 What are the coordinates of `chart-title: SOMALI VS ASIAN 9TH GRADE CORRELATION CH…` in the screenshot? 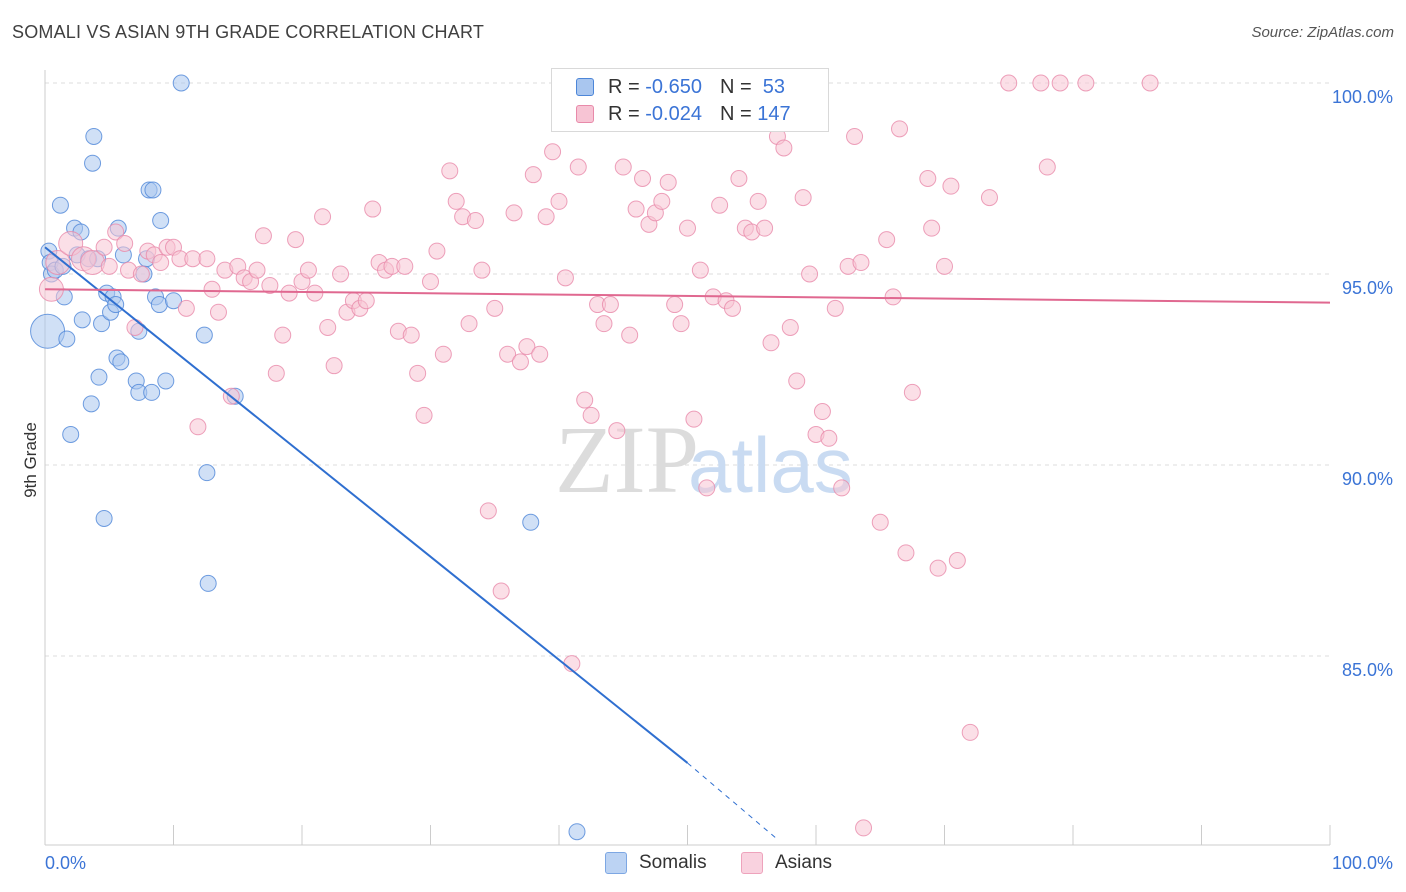 It's located at (248, 32).